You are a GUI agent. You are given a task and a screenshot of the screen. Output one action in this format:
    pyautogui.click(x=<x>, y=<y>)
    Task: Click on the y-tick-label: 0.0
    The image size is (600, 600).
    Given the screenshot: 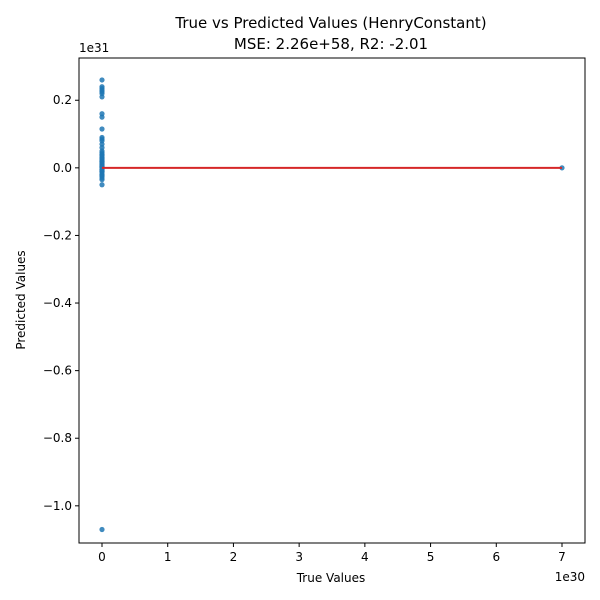 What is the action you would take?
    pyautogui.click(x=62, y=168)
    